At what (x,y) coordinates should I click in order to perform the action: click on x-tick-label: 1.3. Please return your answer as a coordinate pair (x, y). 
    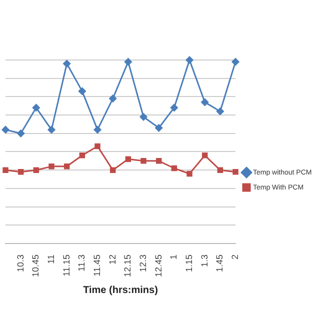
    Looking at the image, I should click on (204, 260).